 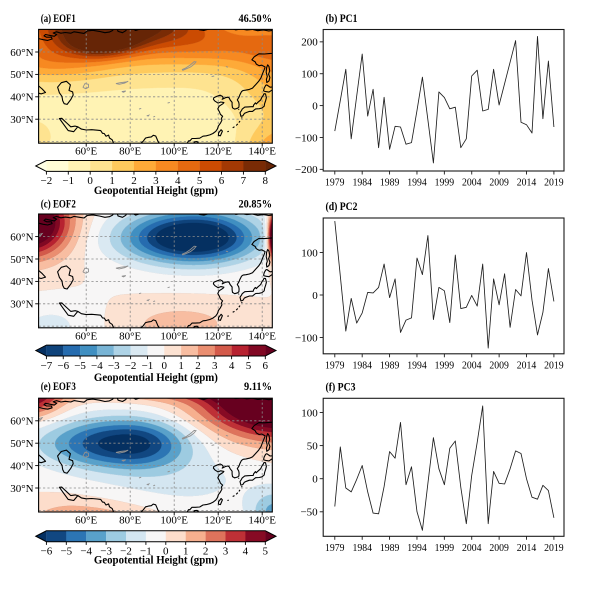 I want to click on svg-text: 9.11%, so click(x=258, y=386).